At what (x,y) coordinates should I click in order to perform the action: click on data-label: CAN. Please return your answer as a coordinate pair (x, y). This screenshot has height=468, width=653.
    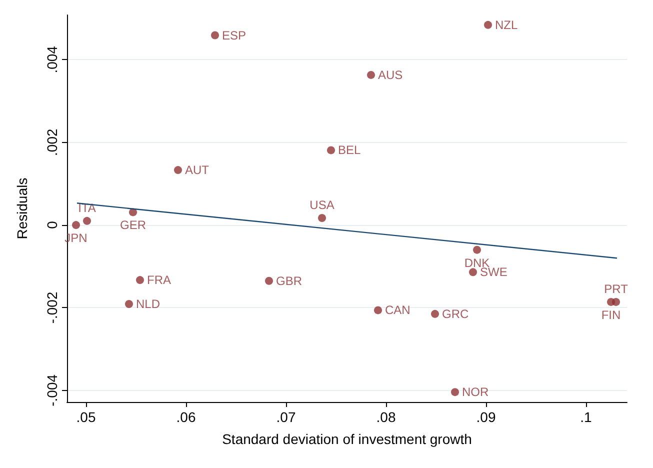
    Looking at the image, I should click on (397, 310).